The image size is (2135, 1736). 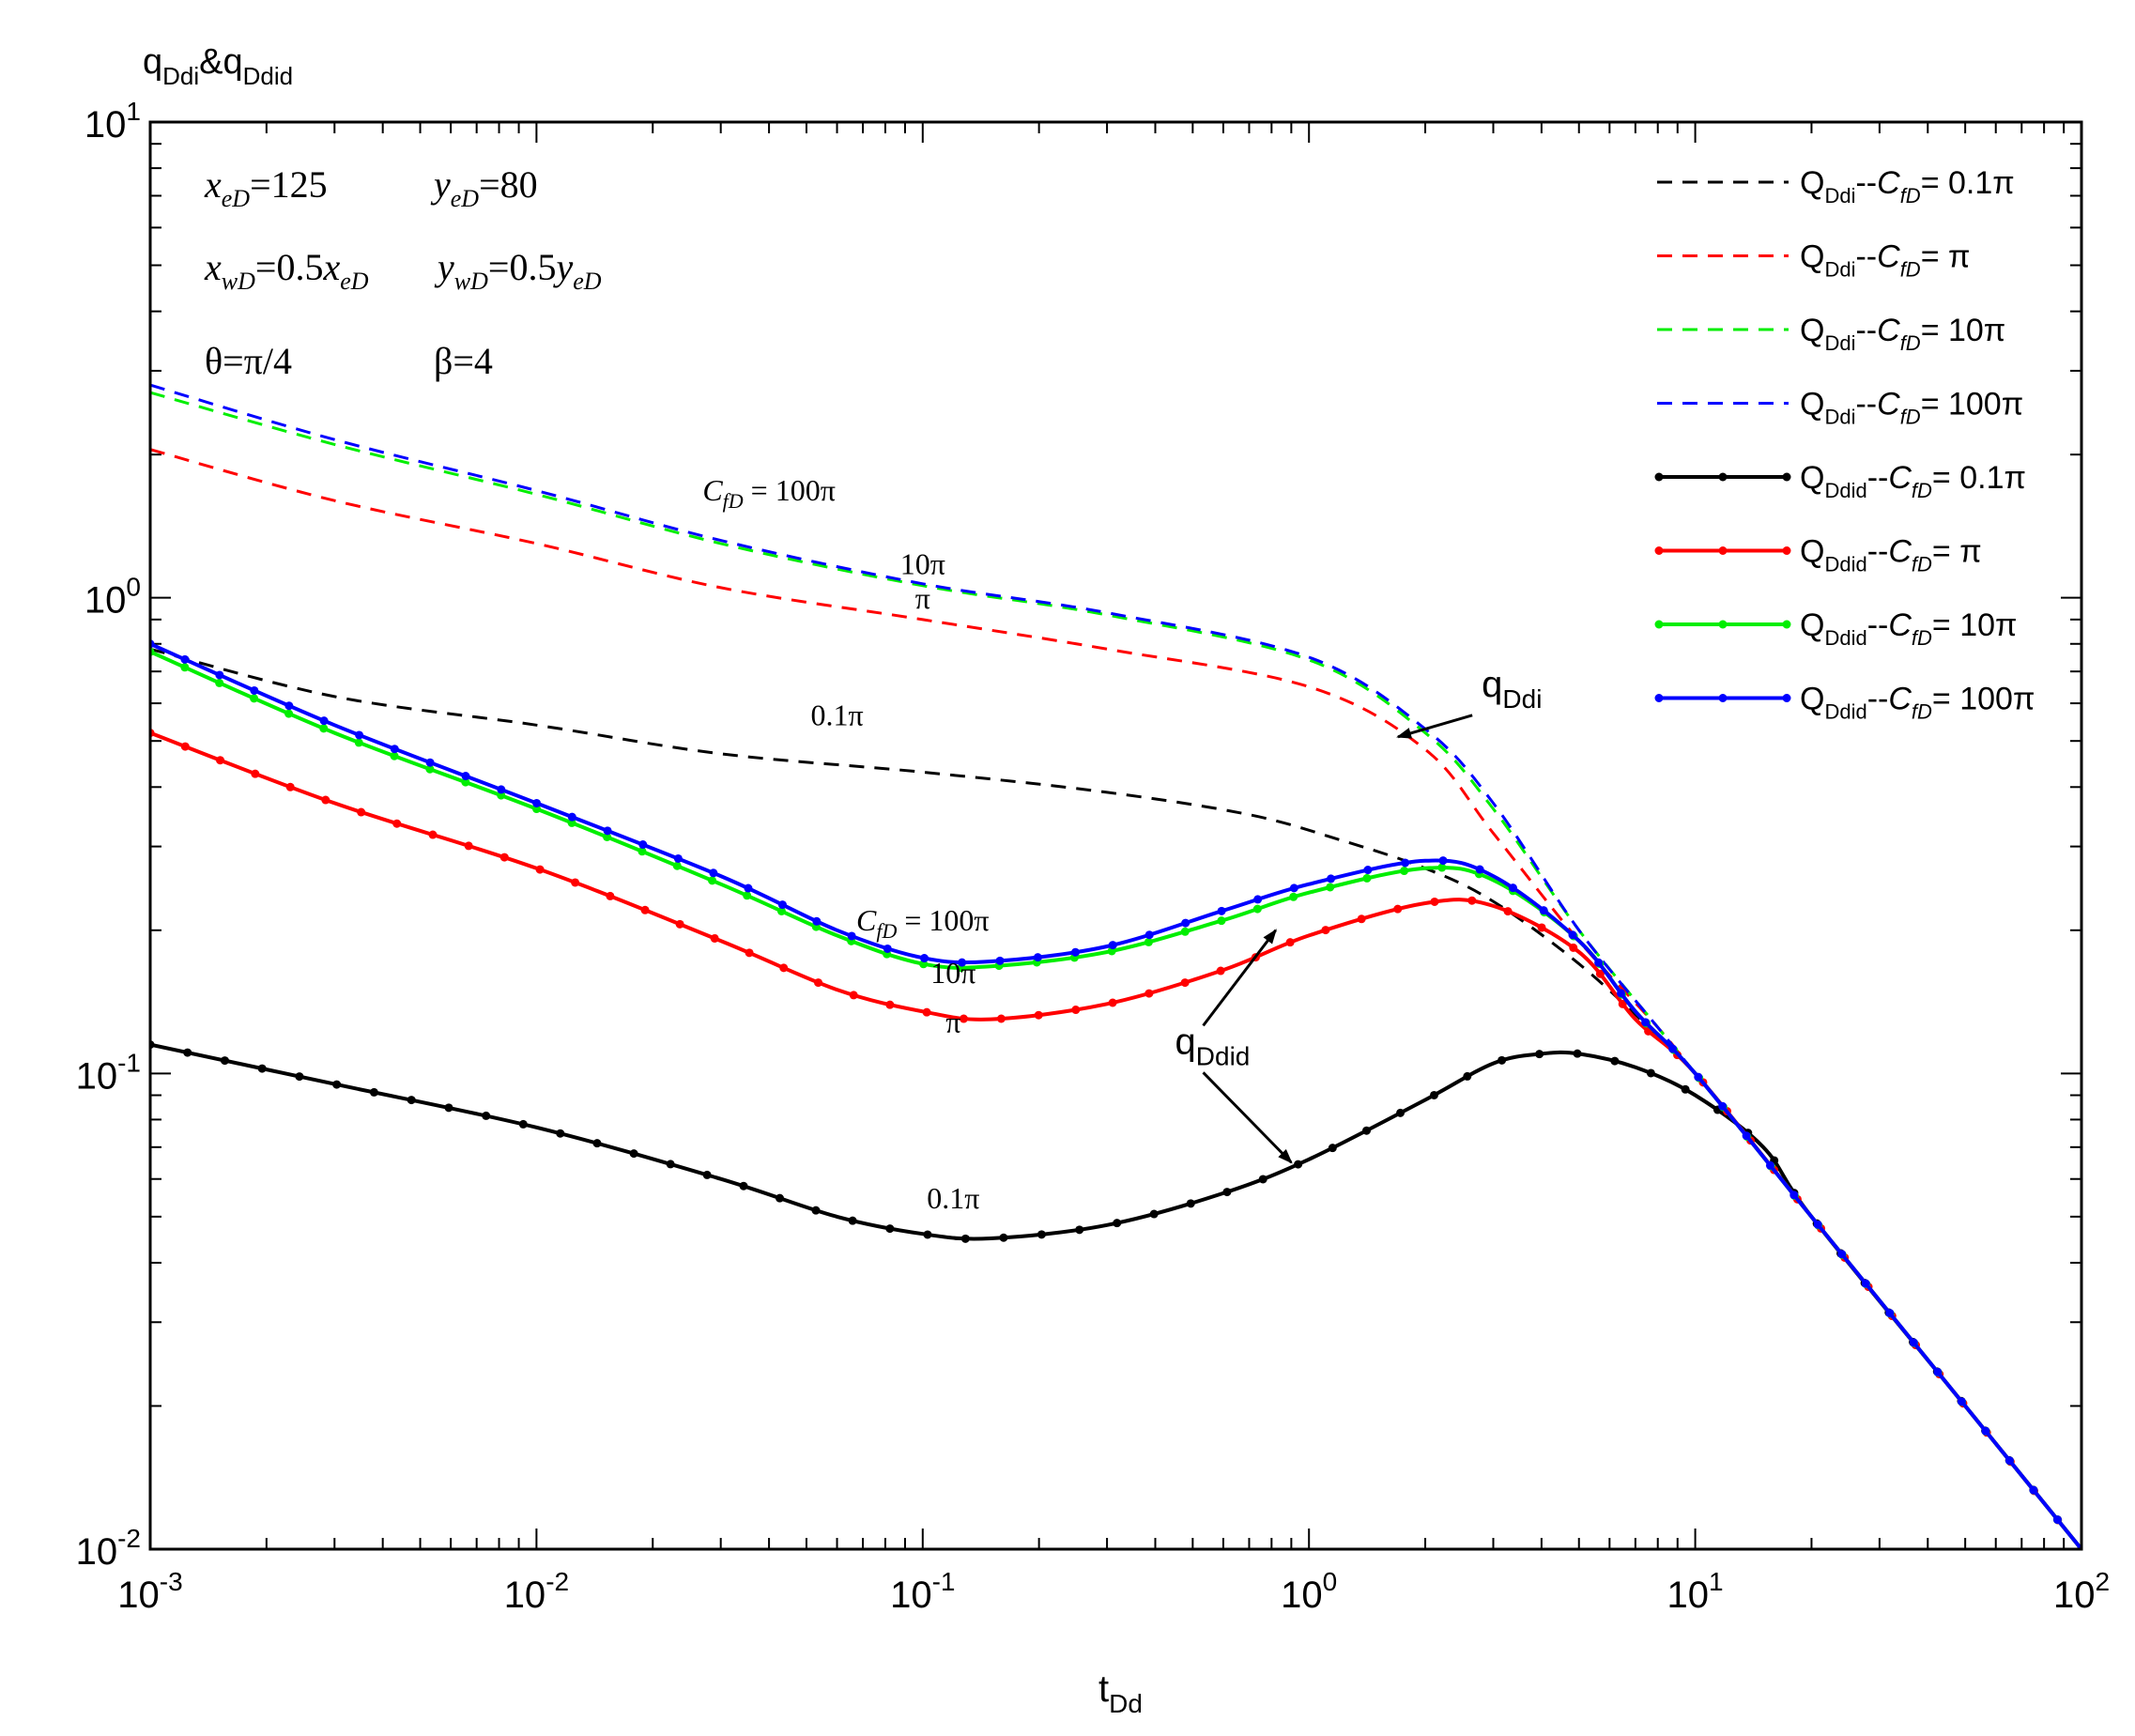 I want to click on legend-item-3: QDdi--CfD= 100π, so click(x=1840, y=408).